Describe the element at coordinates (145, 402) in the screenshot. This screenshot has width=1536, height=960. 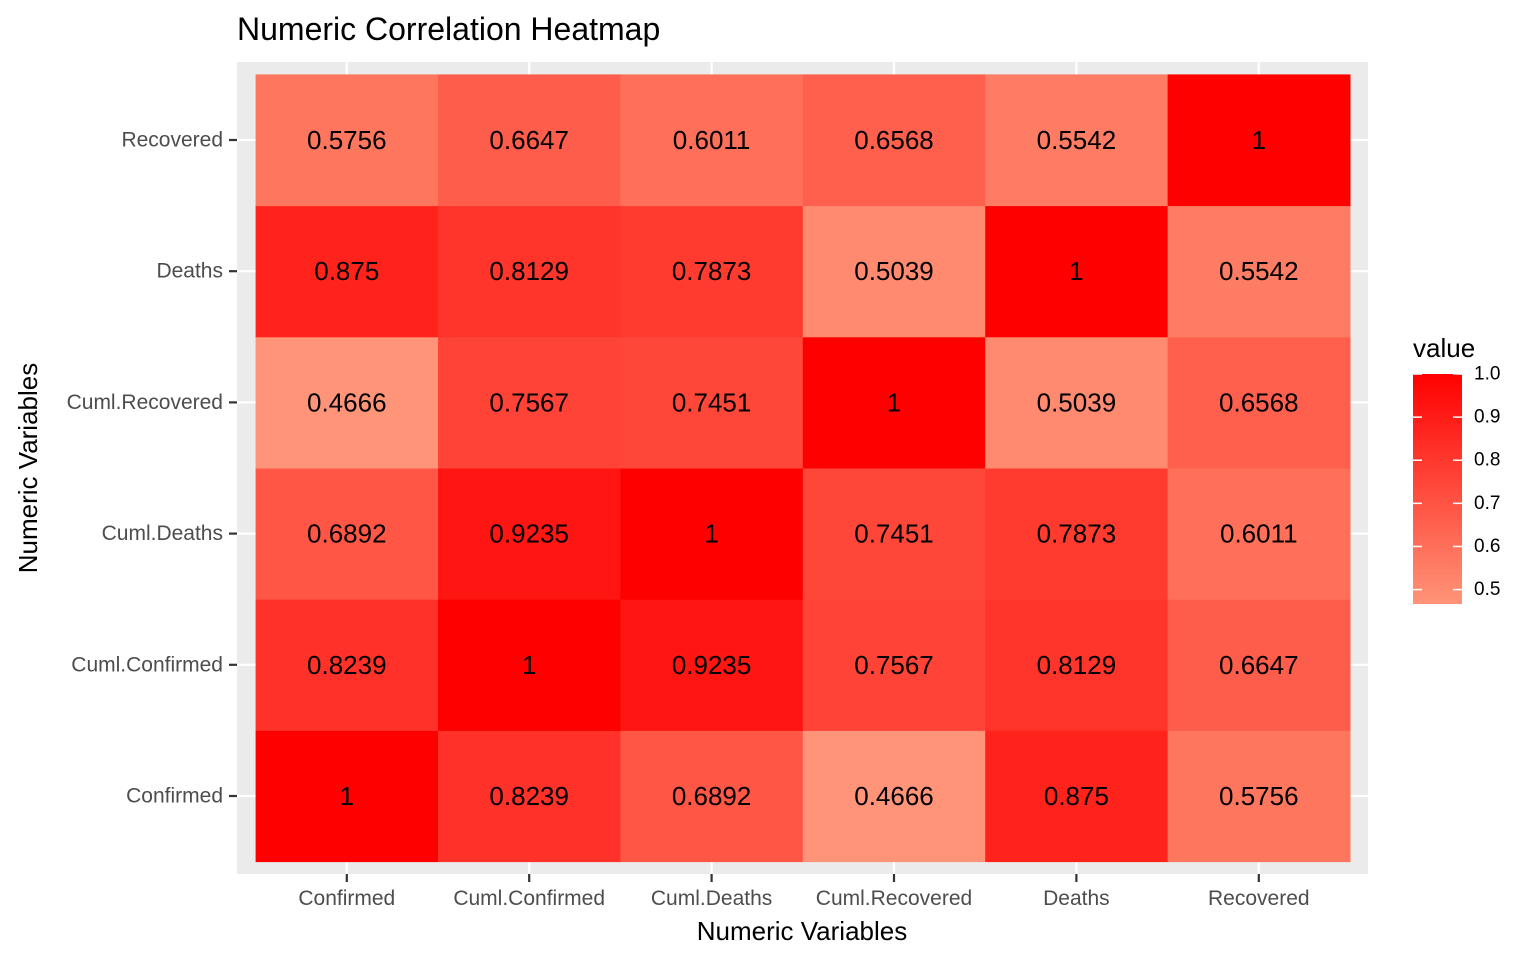
I see `y-axis-tick-label: Cuml.Recovered` at that location.